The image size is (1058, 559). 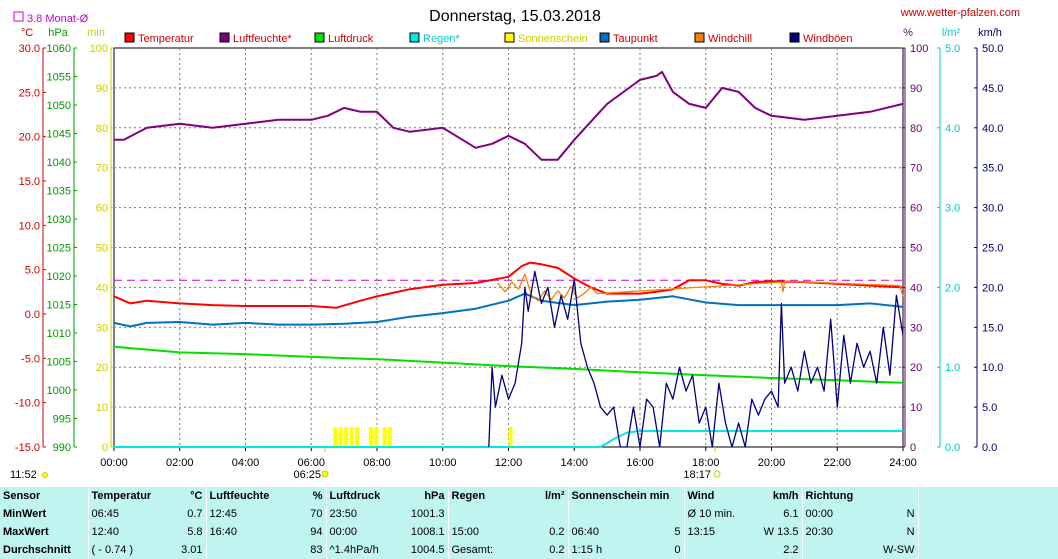 What do you see at coordinates (706, 463) in the screenshot?
I see `x-tick-label: 18:00` at bounding box center [706, 463].